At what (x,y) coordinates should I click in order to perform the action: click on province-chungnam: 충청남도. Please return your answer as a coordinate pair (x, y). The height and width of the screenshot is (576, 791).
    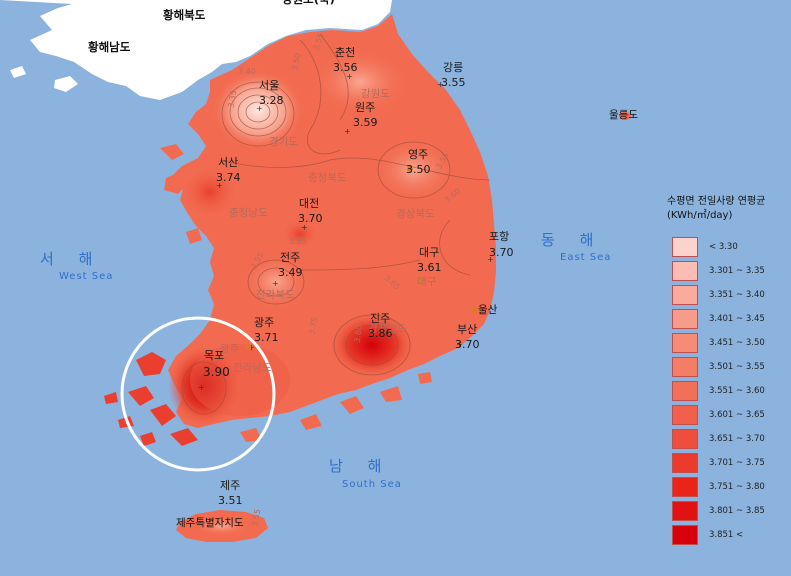
    Looking at the image, I should click on (248, 213).